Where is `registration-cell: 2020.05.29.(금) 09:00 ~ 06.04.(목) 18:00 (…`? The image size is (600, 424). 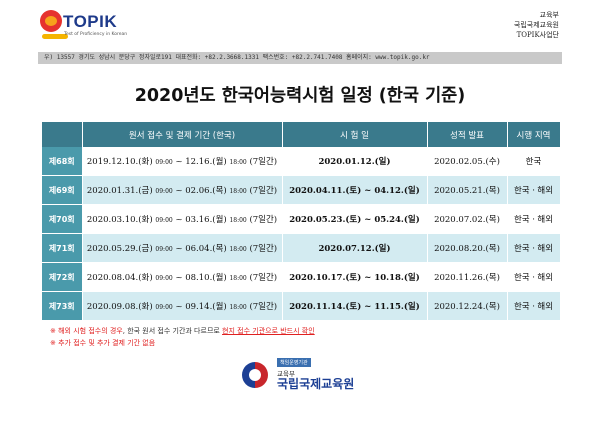 registration-cell: 2020.05.29.(금) 09:00 ~ 06.04.(목) 18:00 (… is located at coordinates (182, 248).